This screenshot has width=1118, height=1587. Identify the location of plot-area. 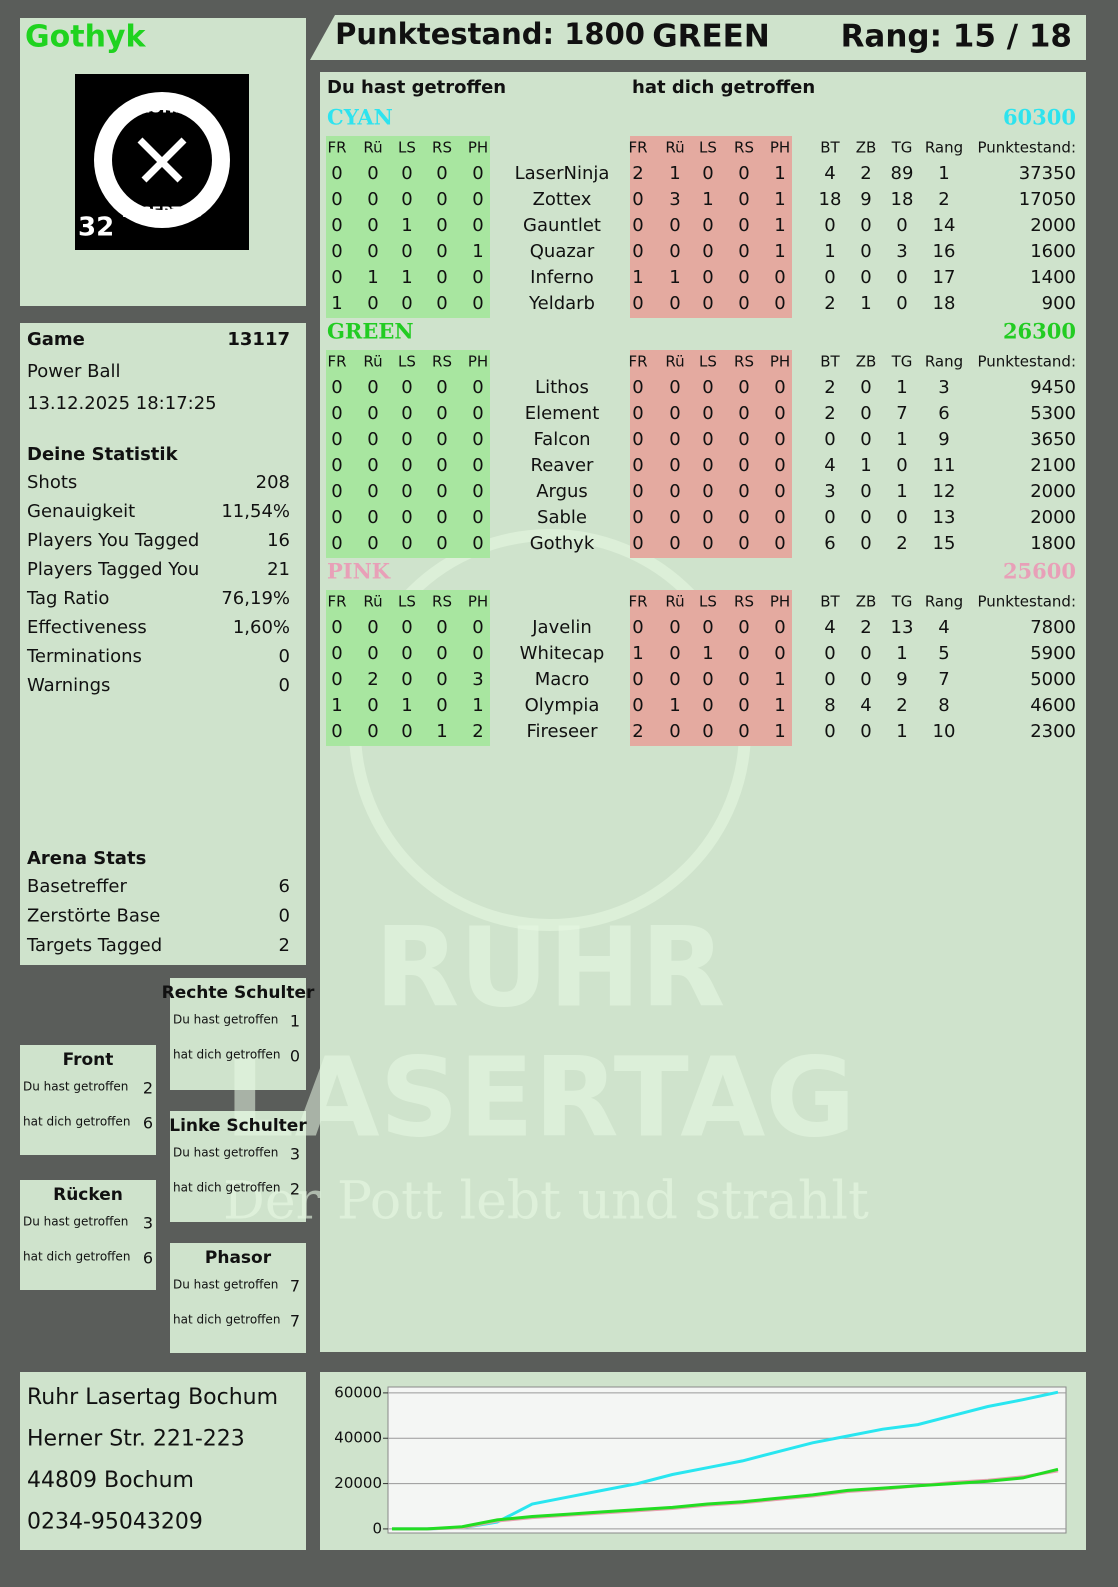
(727, 1460).